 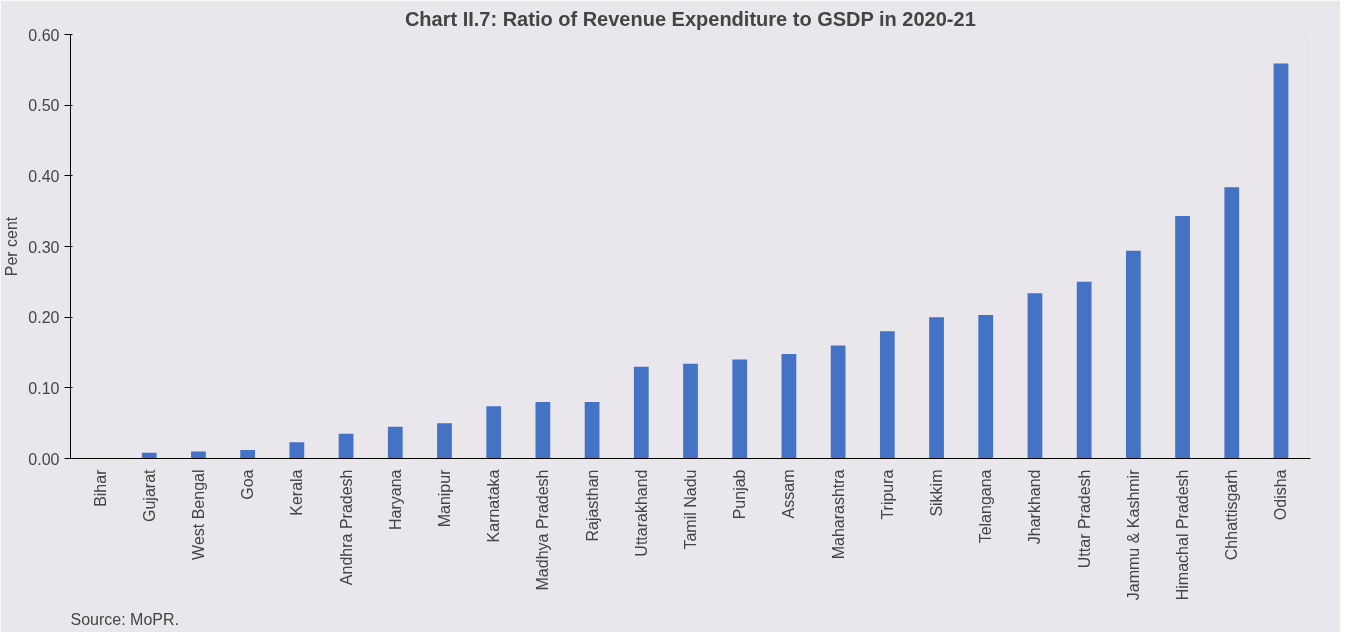 What do you see at coordinates (1084, 519) in the screenshot?
I see `x-tick-label: Uttar Pradesh` at bounding box center [1084, 519].